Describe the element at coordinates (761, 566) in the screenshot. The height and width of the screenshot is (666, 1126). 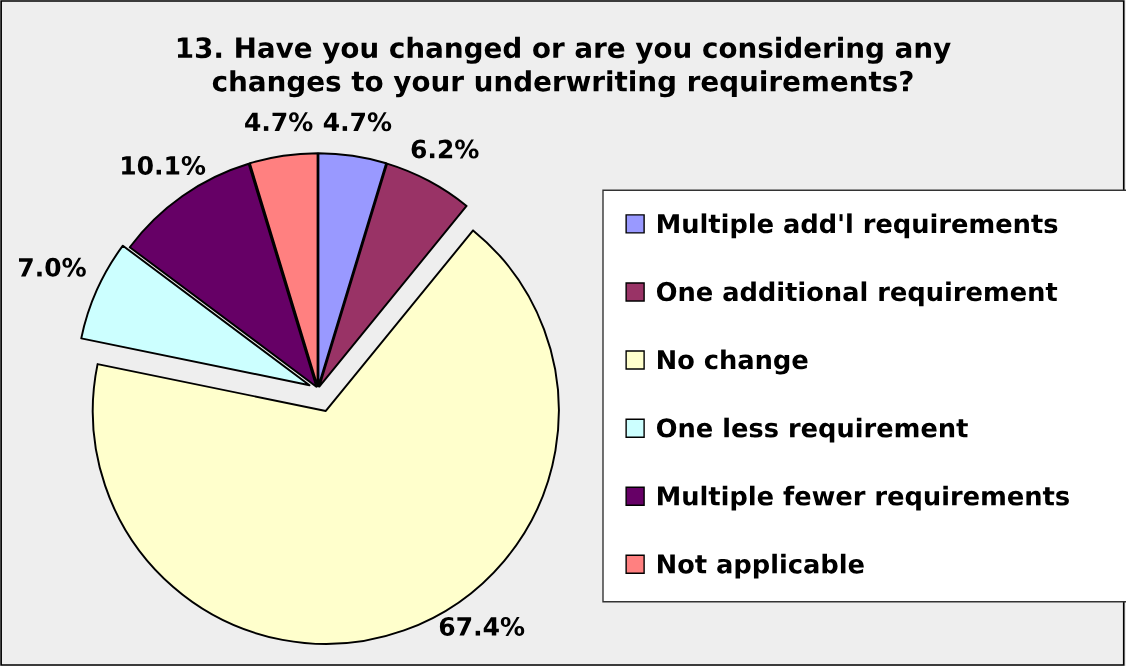
I see `legend-label: Not applicable` at that location.